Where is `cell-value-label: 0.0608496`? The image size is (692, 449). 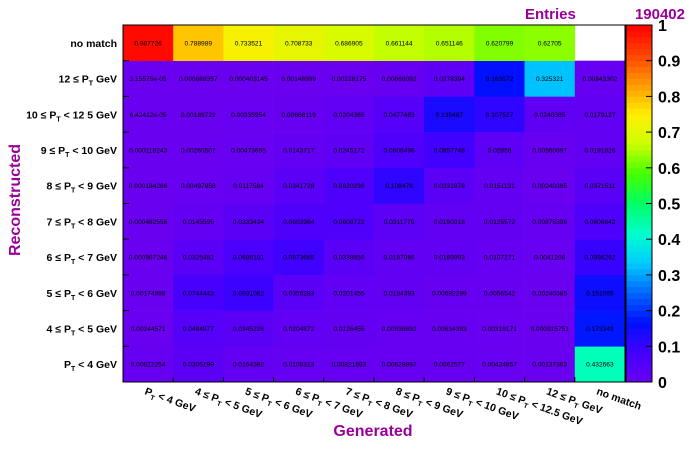
cell-value-label: 0.0608496 is located at coordinates (400, 150).